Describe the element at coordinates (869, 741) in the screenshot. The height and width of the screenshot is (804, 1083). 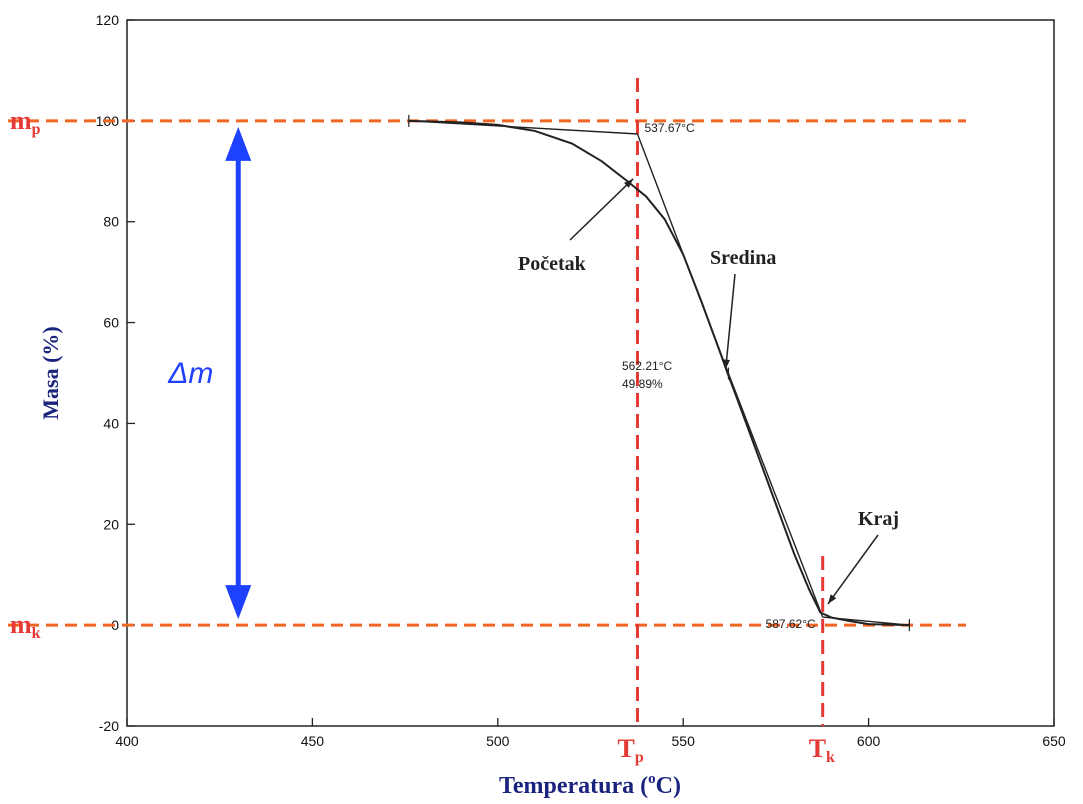
I see `x-tick-label-600: 600` at that location.